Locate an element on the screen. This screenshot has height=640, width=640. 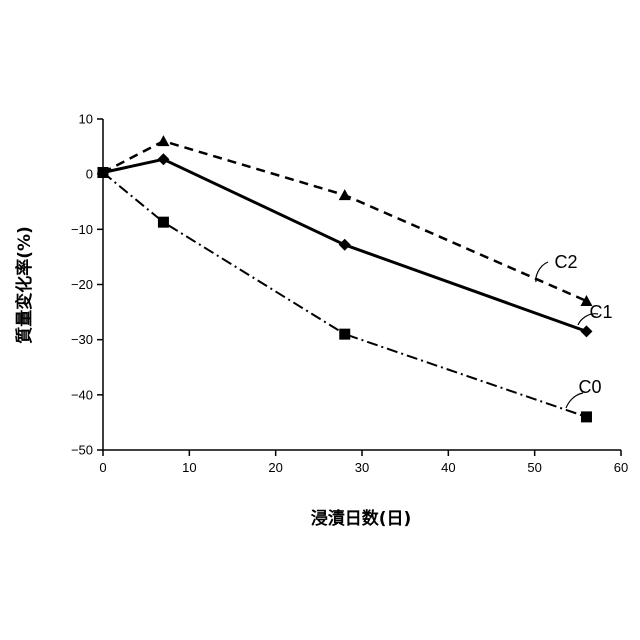
series-labels: C2 C1 C0 is located at coordinates (583, 324).